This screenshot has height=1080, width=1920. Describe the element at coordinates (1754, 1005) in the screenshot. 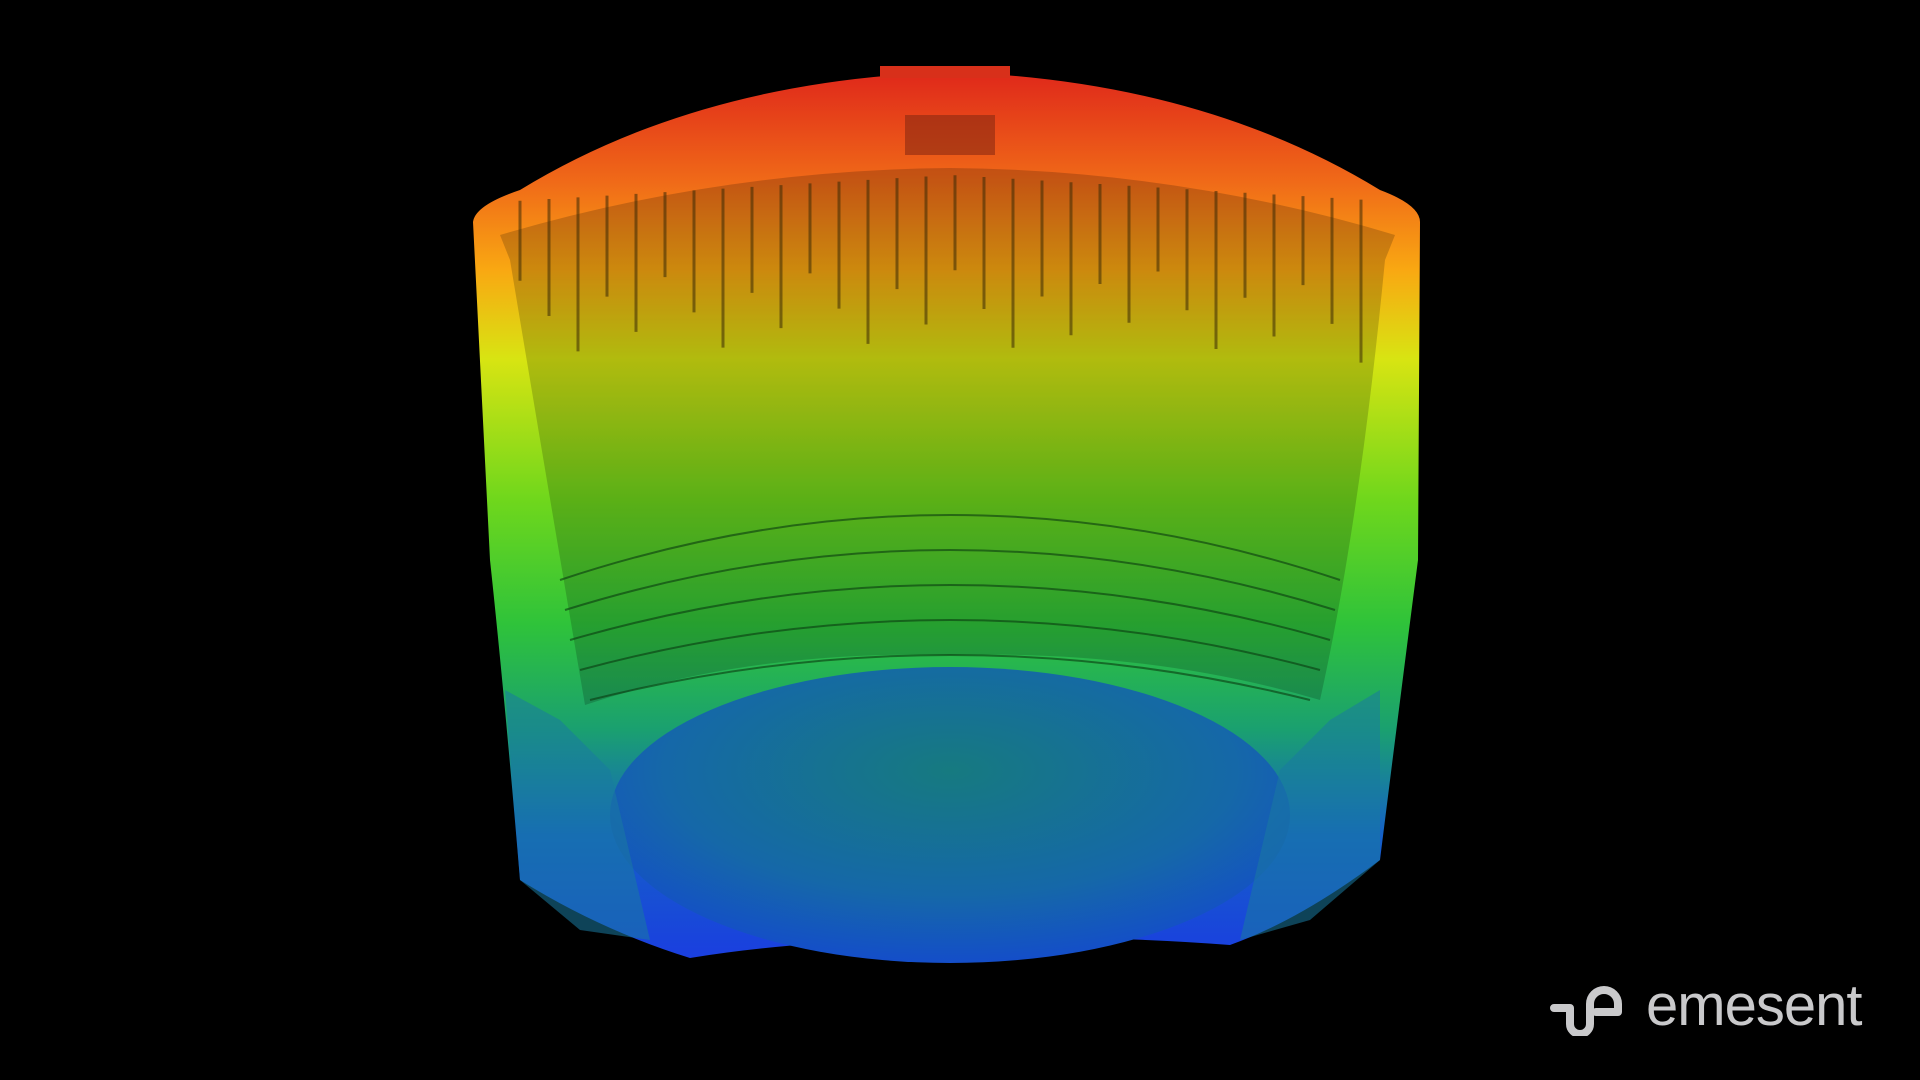

I see `logo-text: emesent` at that location.